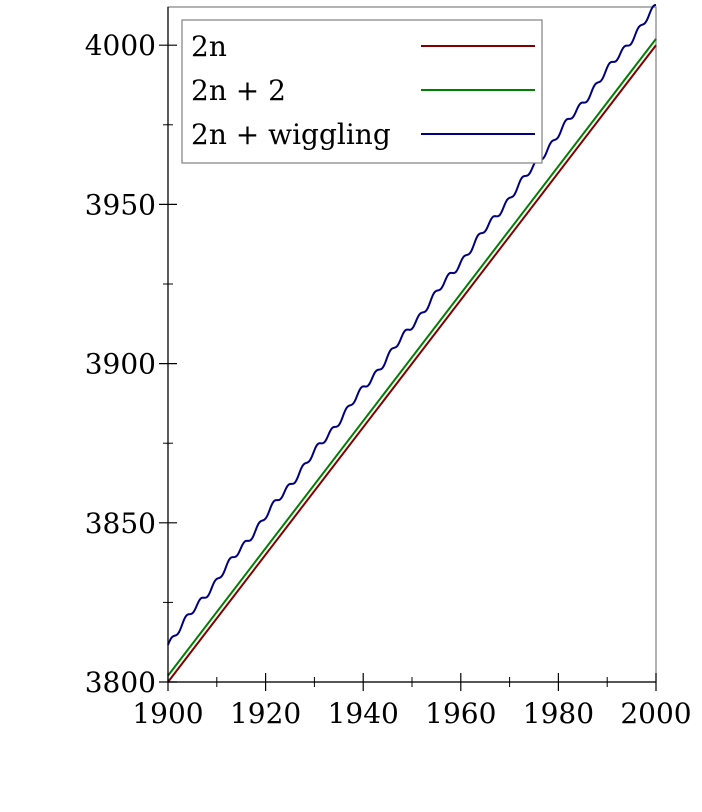 The width and height of the screenshot is (702, 812). What do you see at coordinates (167, 713) in the screenshot?
I see `x-tick-label: 1900` at bounding box center [167, 713].